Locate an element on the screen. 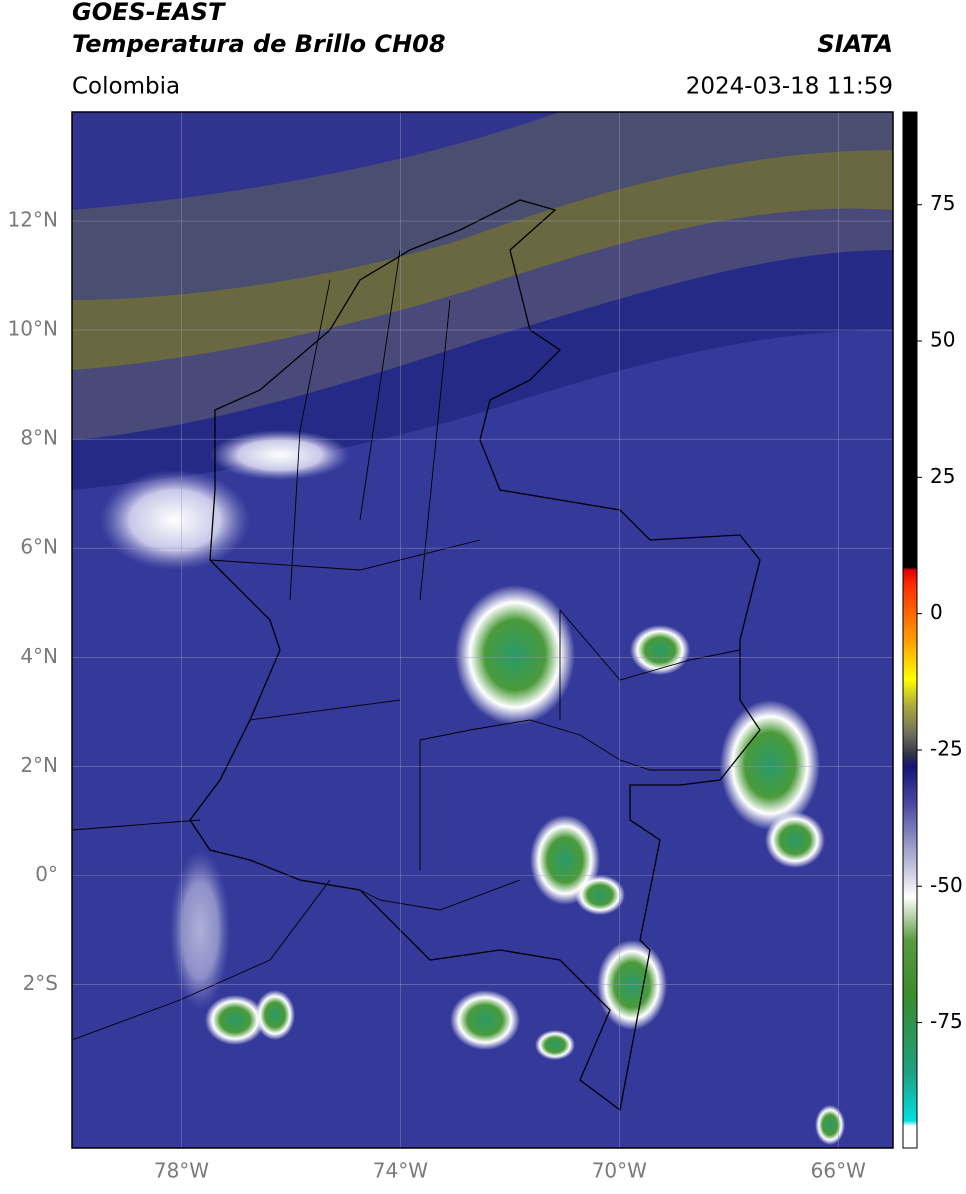  y-tick-label: 4°N is located at coordinates (39, 656).